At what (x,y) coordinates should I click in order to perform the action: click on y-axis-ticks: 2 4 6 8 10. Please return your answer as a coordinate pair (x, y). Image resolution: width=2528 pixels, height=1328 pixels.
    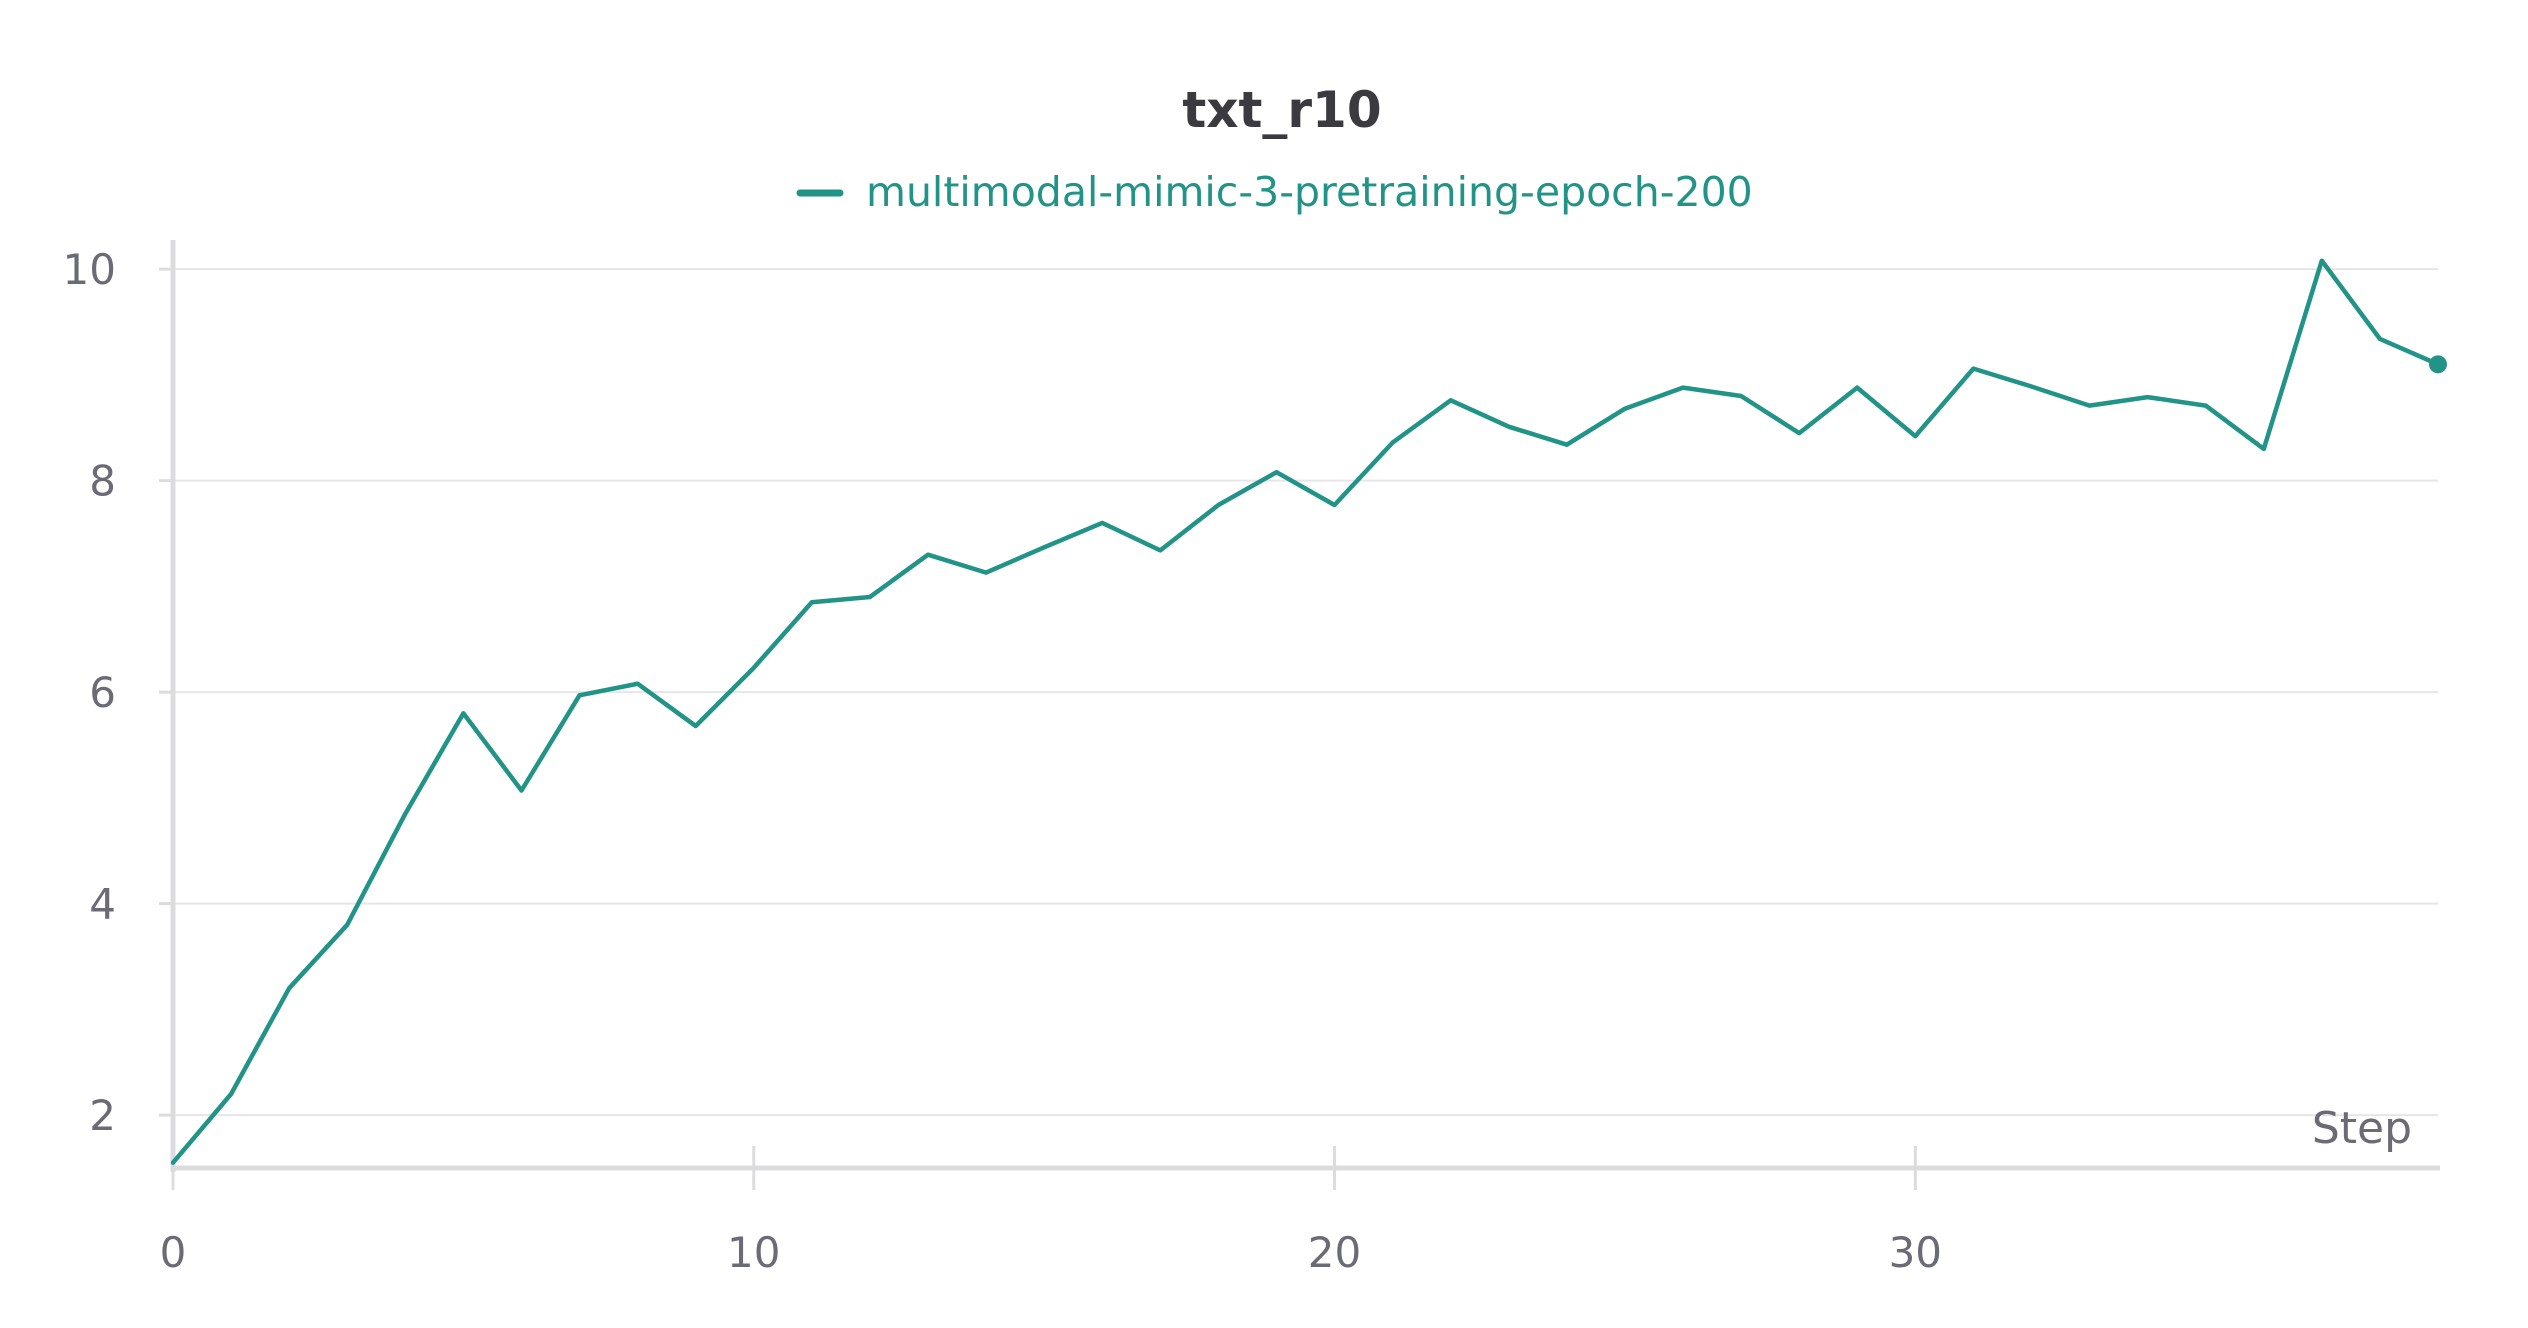
    Looking at the image, I should click on (118, 692).